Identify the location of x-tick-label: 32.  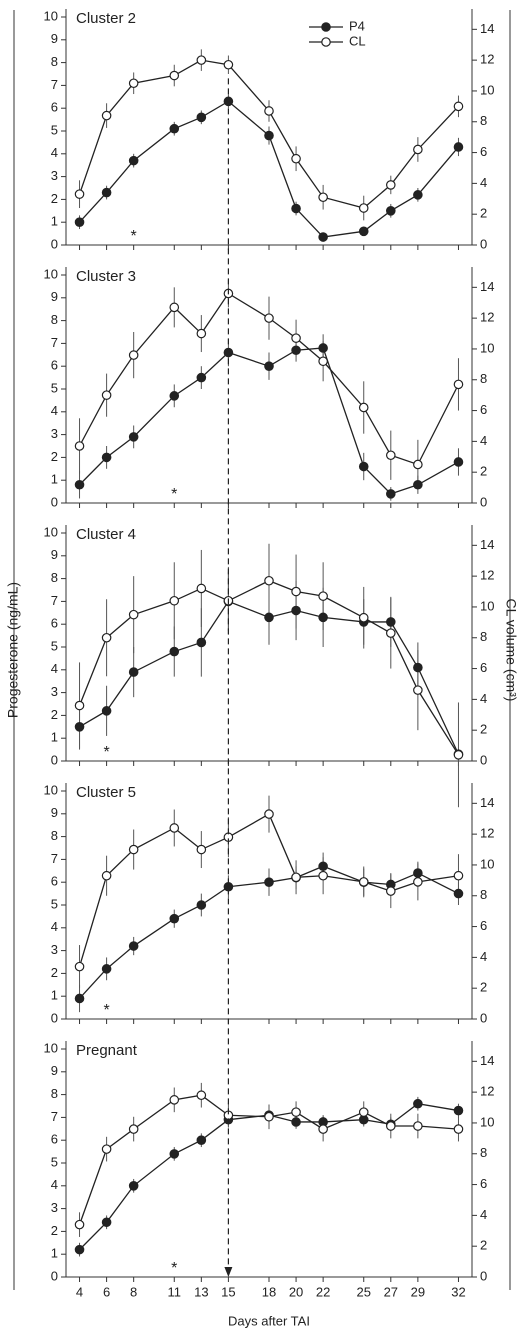
(458, 1291).